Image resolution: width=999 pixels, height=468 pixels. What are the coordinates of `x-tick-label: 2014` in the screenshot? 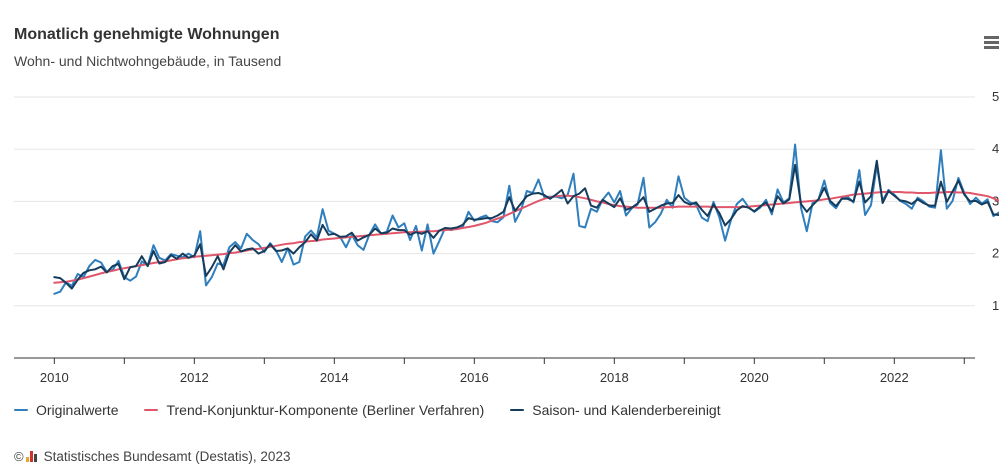 It's located at (334, 377).